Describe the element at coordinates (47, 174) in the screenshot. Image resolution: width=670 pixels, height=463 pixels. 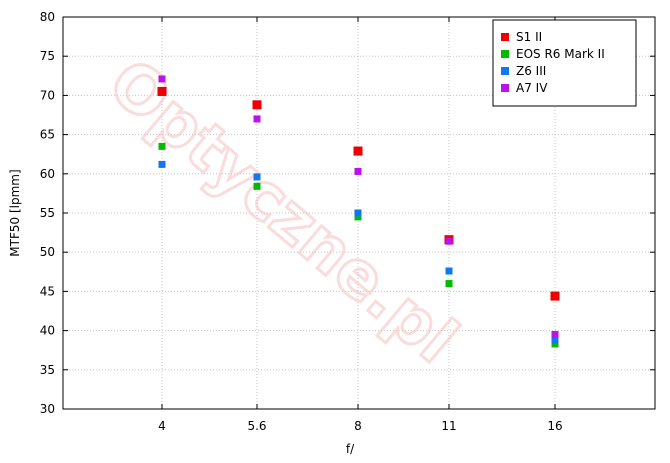
I see `y-tick-label: 60` at that location.